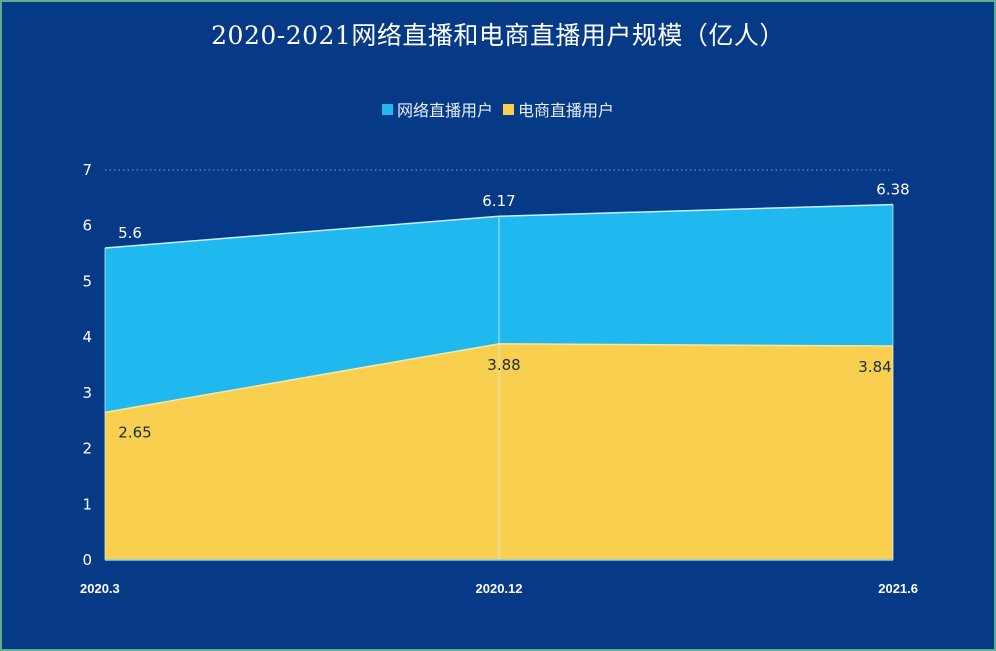 Image resolution: width=996 pixels, height=651 pixels. What do you see at coordinates (87, 170) in the screenshot?
I see `y-tick-label-7: 7` at bounding box center [87, 170].